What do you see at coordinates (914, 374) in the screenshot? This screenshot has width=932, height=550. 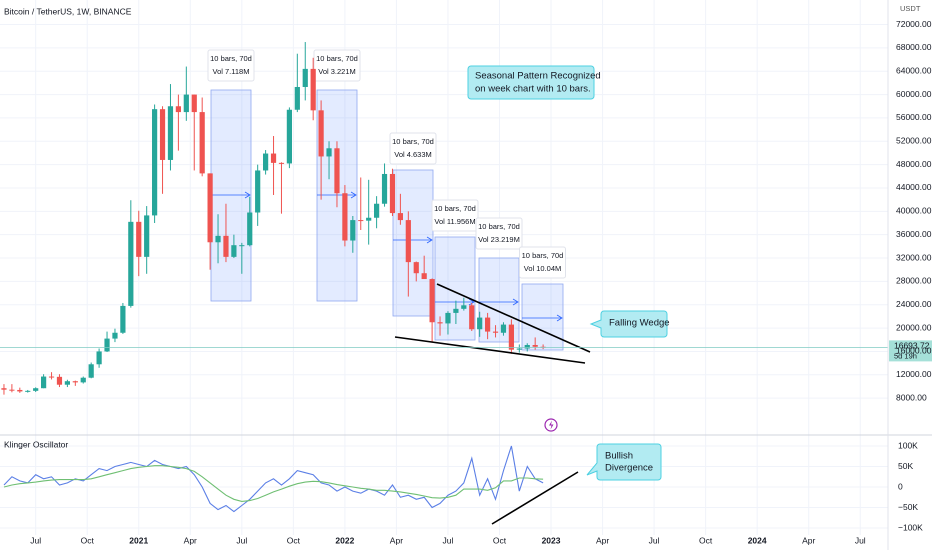 I see `y-tick-label: 12000.00` at bounding box center [914, 374].